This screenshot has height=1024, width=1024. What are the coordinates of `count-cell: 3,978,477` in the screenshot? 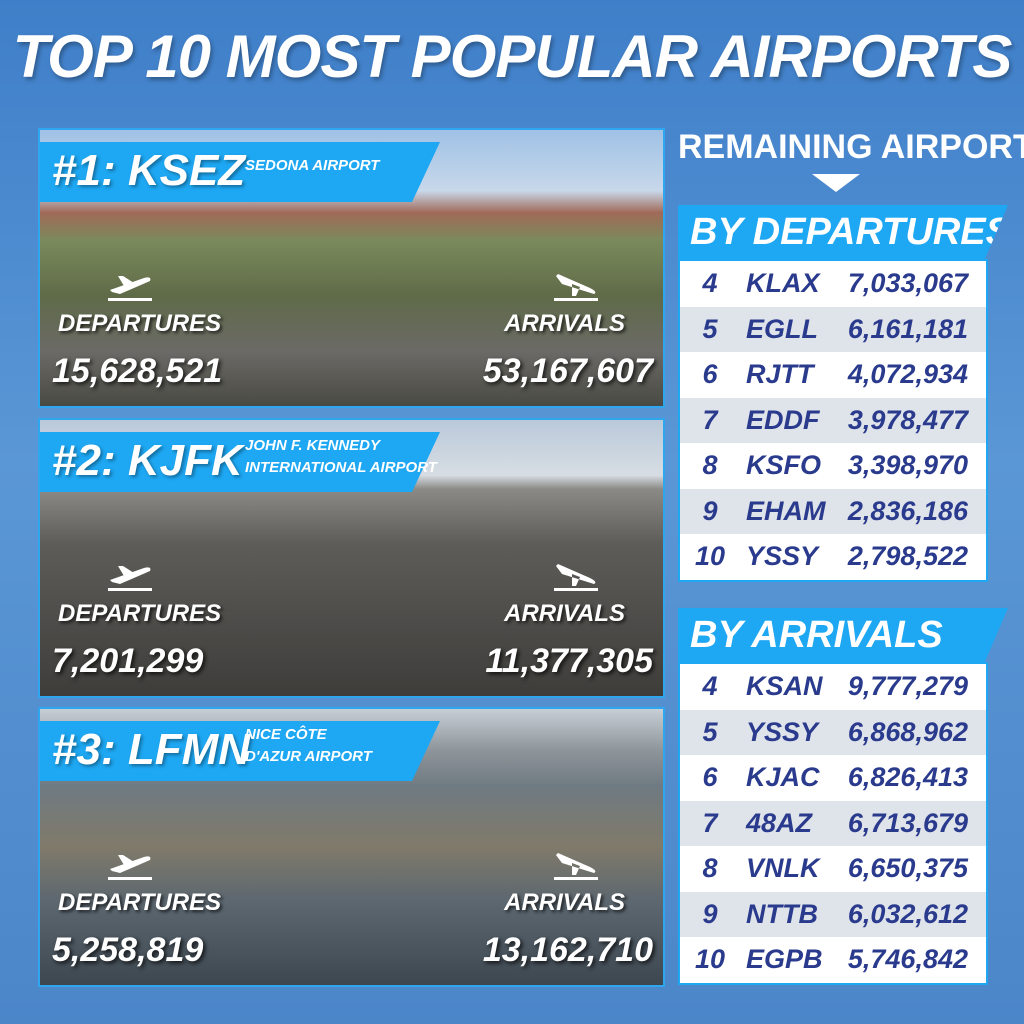 It's located at (907, 419).